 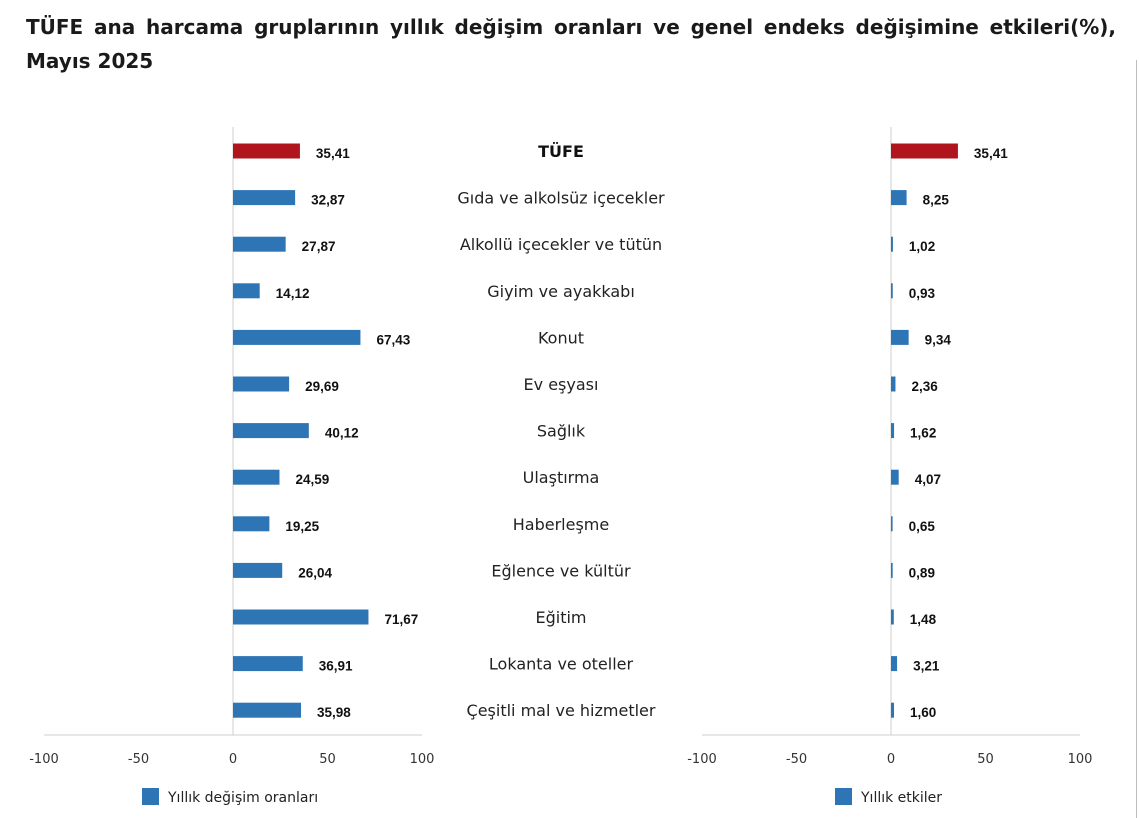 I want to click on right-value-label: 4,07, so click(x=928, y=479).